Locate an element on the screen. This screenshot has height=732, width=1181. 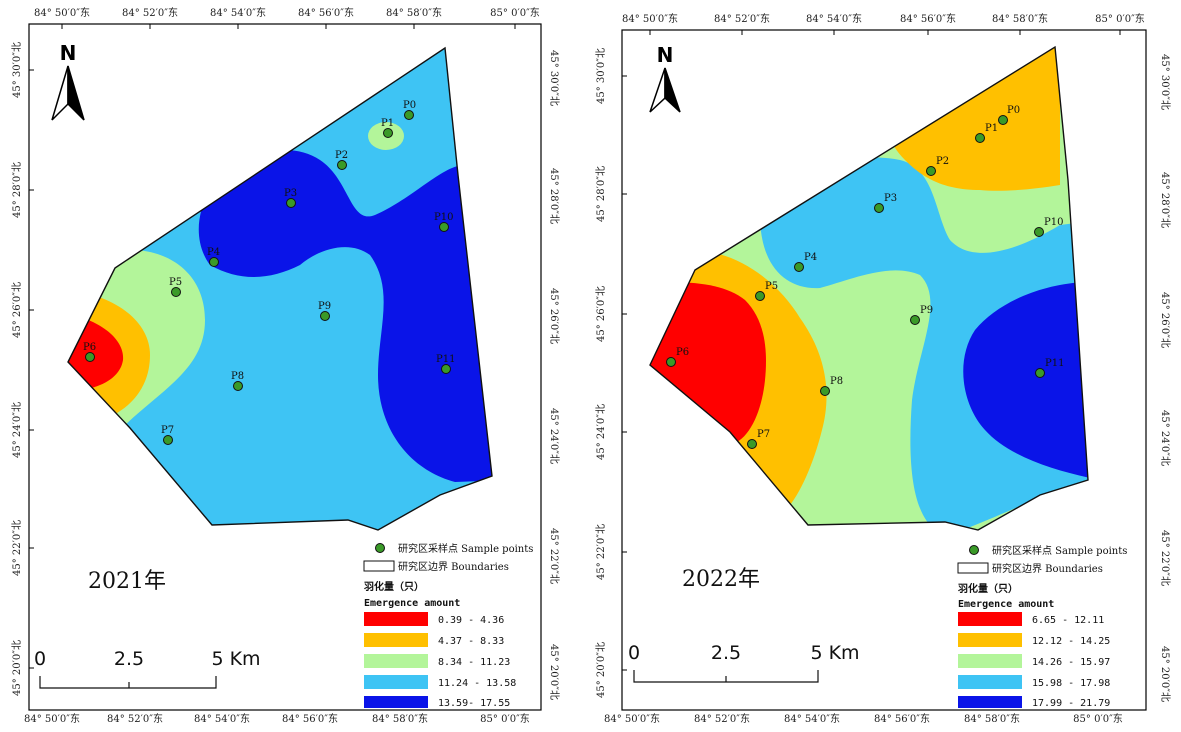
legend-class: 4.37 - 8.33 is located at coordinates (471, 641).